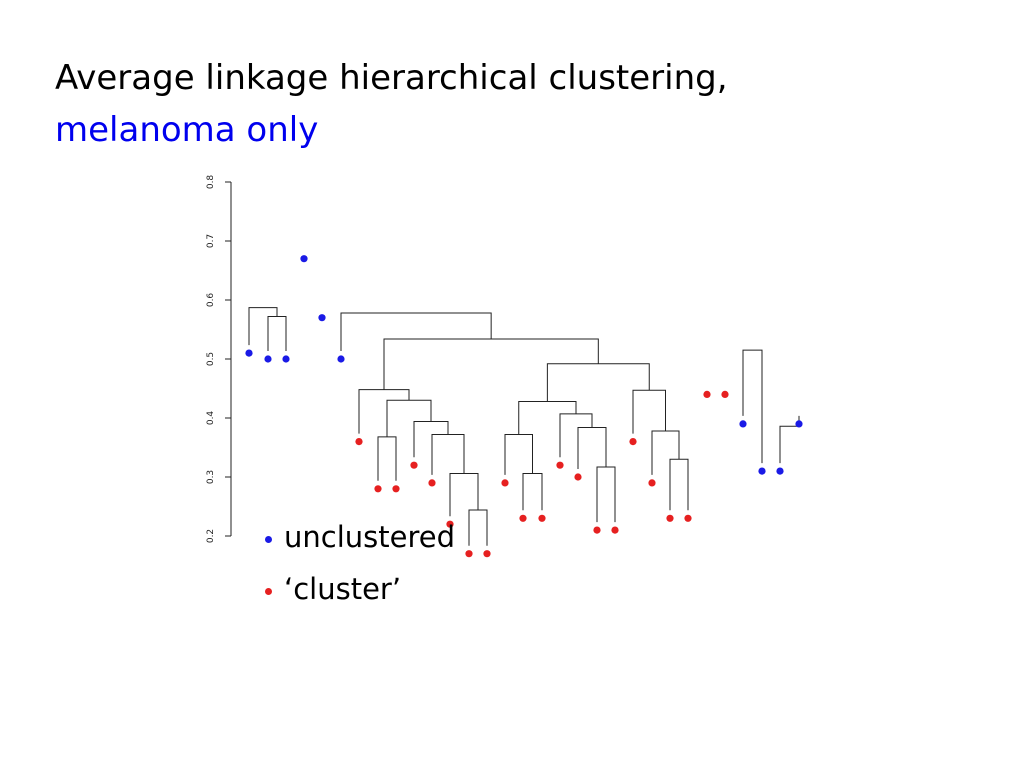 This screenshot has height=768, width=1024. I want to click on legend-label-unclustered: unclustered, so click(369, 537).